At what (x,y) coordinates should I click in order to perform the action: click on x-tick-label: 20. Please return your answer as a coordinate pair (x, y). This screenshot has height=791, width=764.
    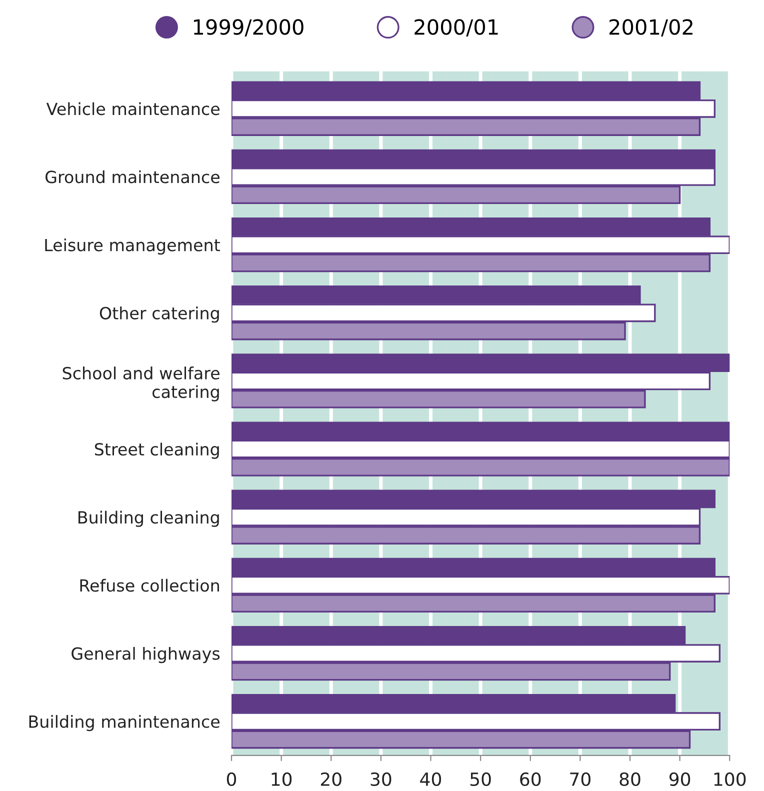
    Looking at the image, I should click on (331, 779).